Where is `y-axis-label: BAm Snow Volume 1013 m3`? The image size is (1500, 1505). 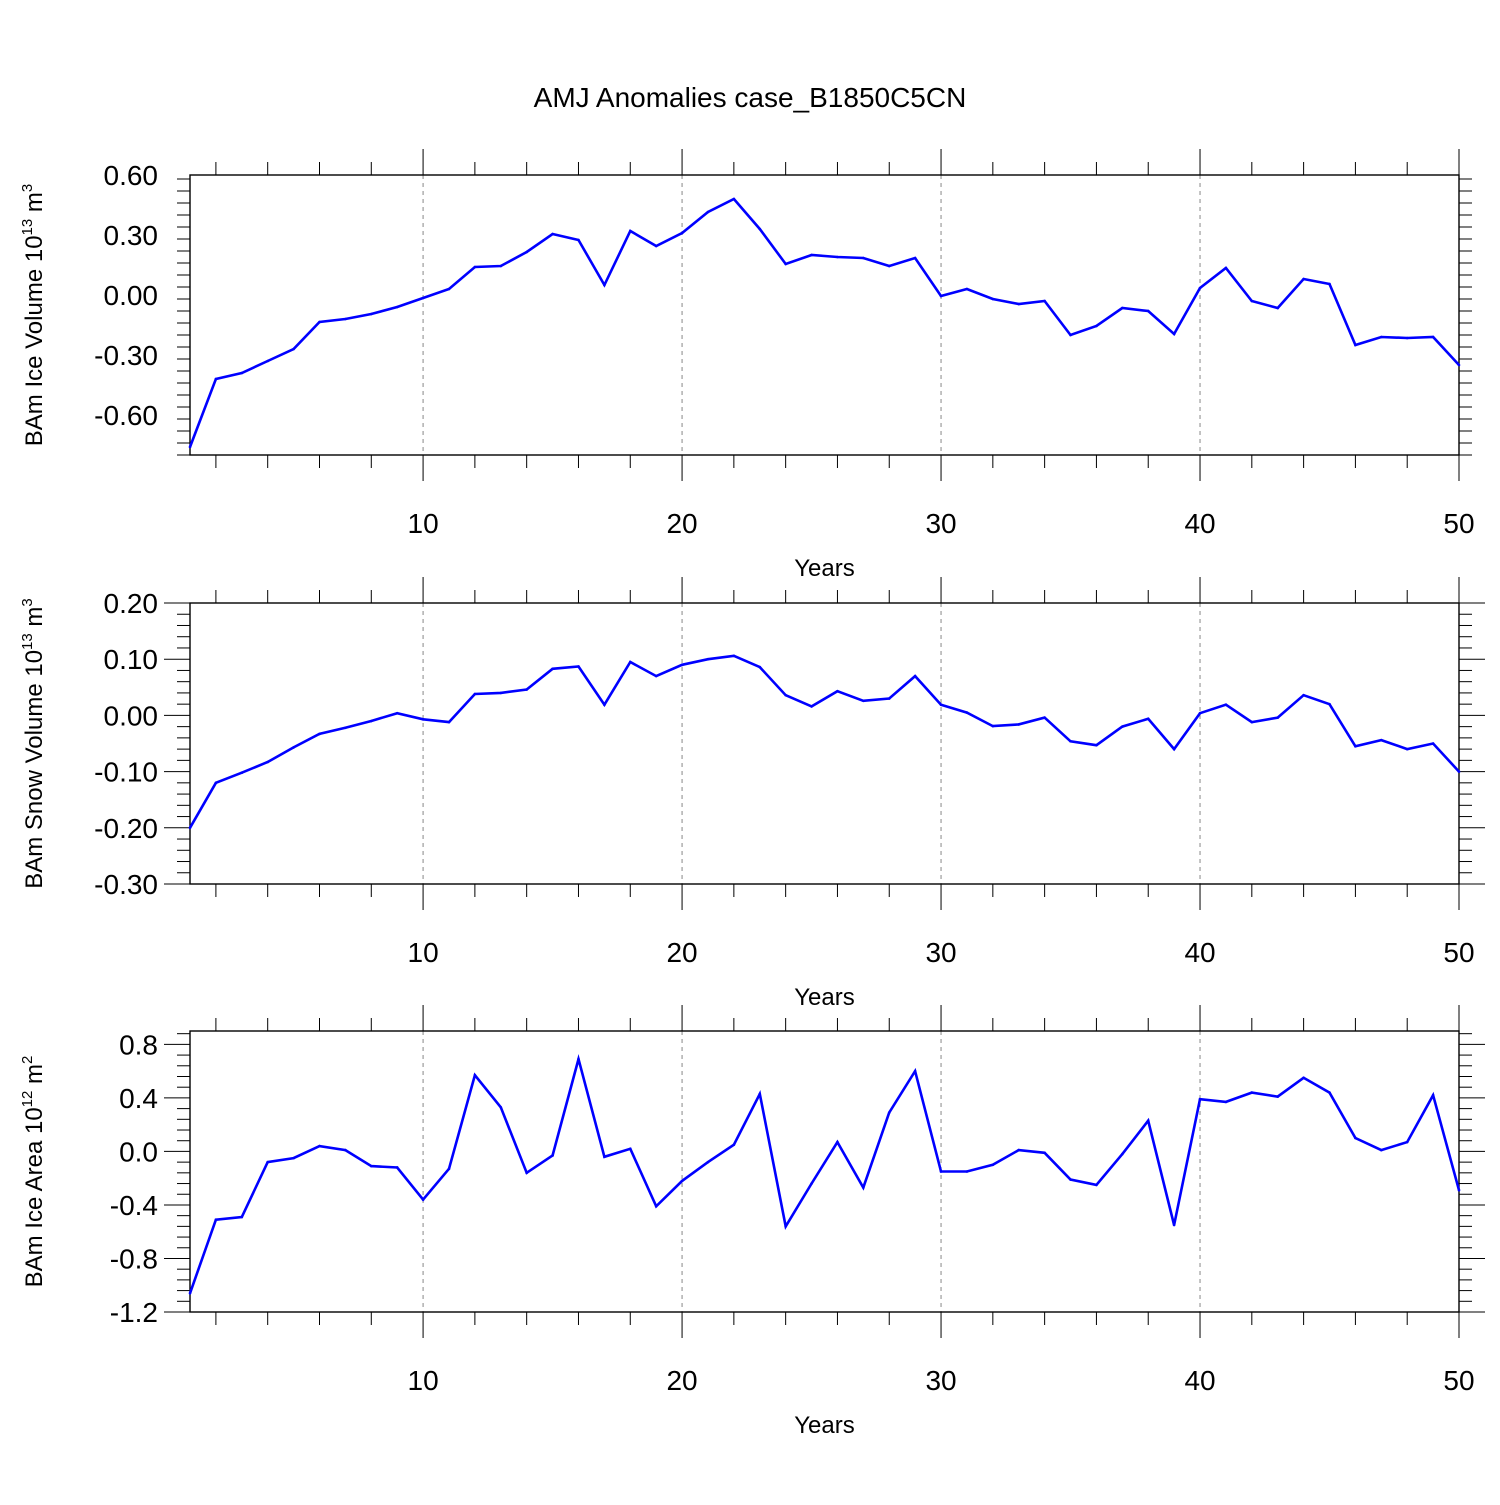 y-axis-label: BAm Snow Volume 1013 m3 is located at coordinates (33, 743).